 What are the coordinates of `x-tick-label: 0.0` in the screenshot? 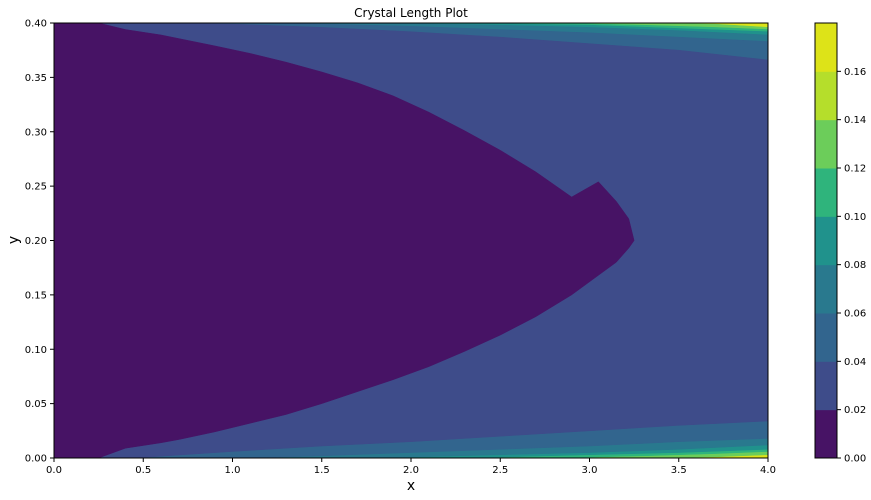 It's located at (54, 470).